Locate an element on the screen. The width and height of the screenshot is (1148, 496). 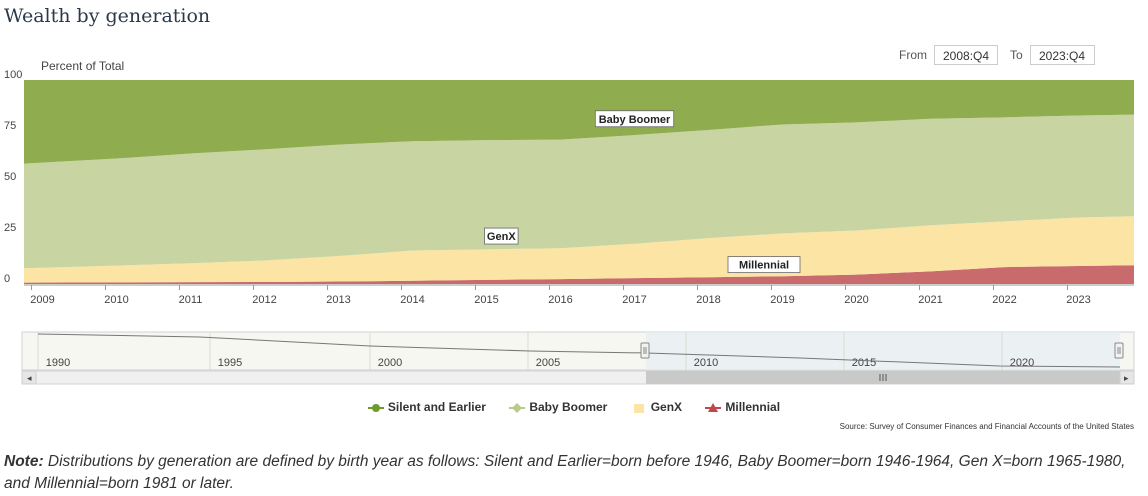
y-tick-label: 75 is located at coordinates (10, 126).